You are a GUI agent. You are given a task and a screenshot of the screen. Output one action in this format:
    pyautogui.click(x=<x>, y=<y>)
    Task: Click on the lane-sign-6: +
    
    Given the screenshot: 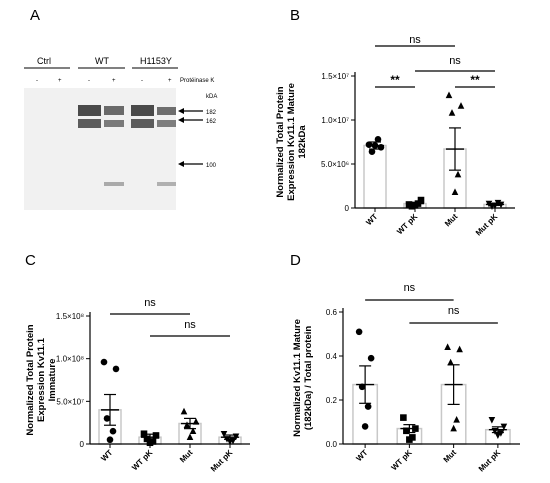 What is the action you would take?
    pyautogui.click(x=170, y=81)
    